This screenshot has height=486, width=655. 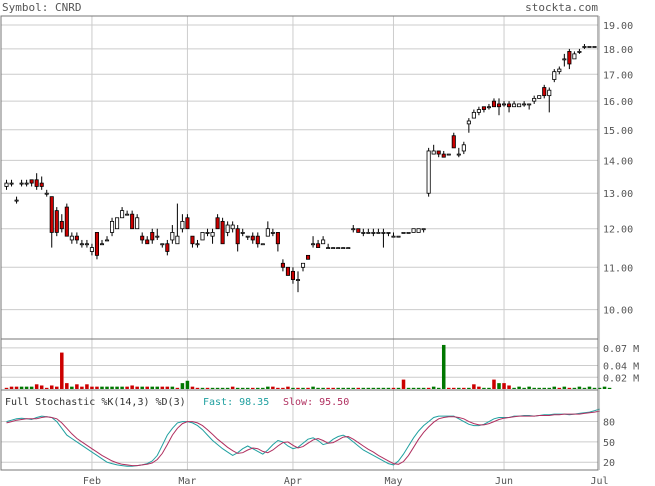 I want to click on x-tick-label: Feb, so click(x=92, y=481).